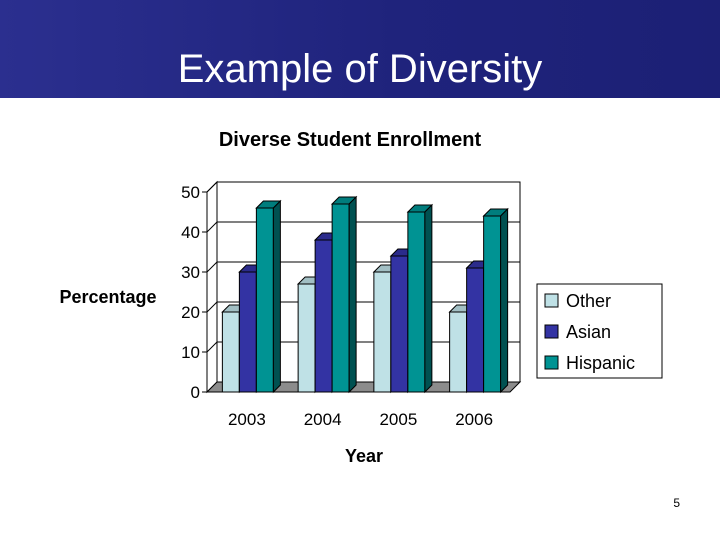 This screenshot has height=540, width=720. What do you see at coordinates (504, 300) in the screenshot?
I see `bar-side-hispanic-2006` at bounding box center [504, 300].